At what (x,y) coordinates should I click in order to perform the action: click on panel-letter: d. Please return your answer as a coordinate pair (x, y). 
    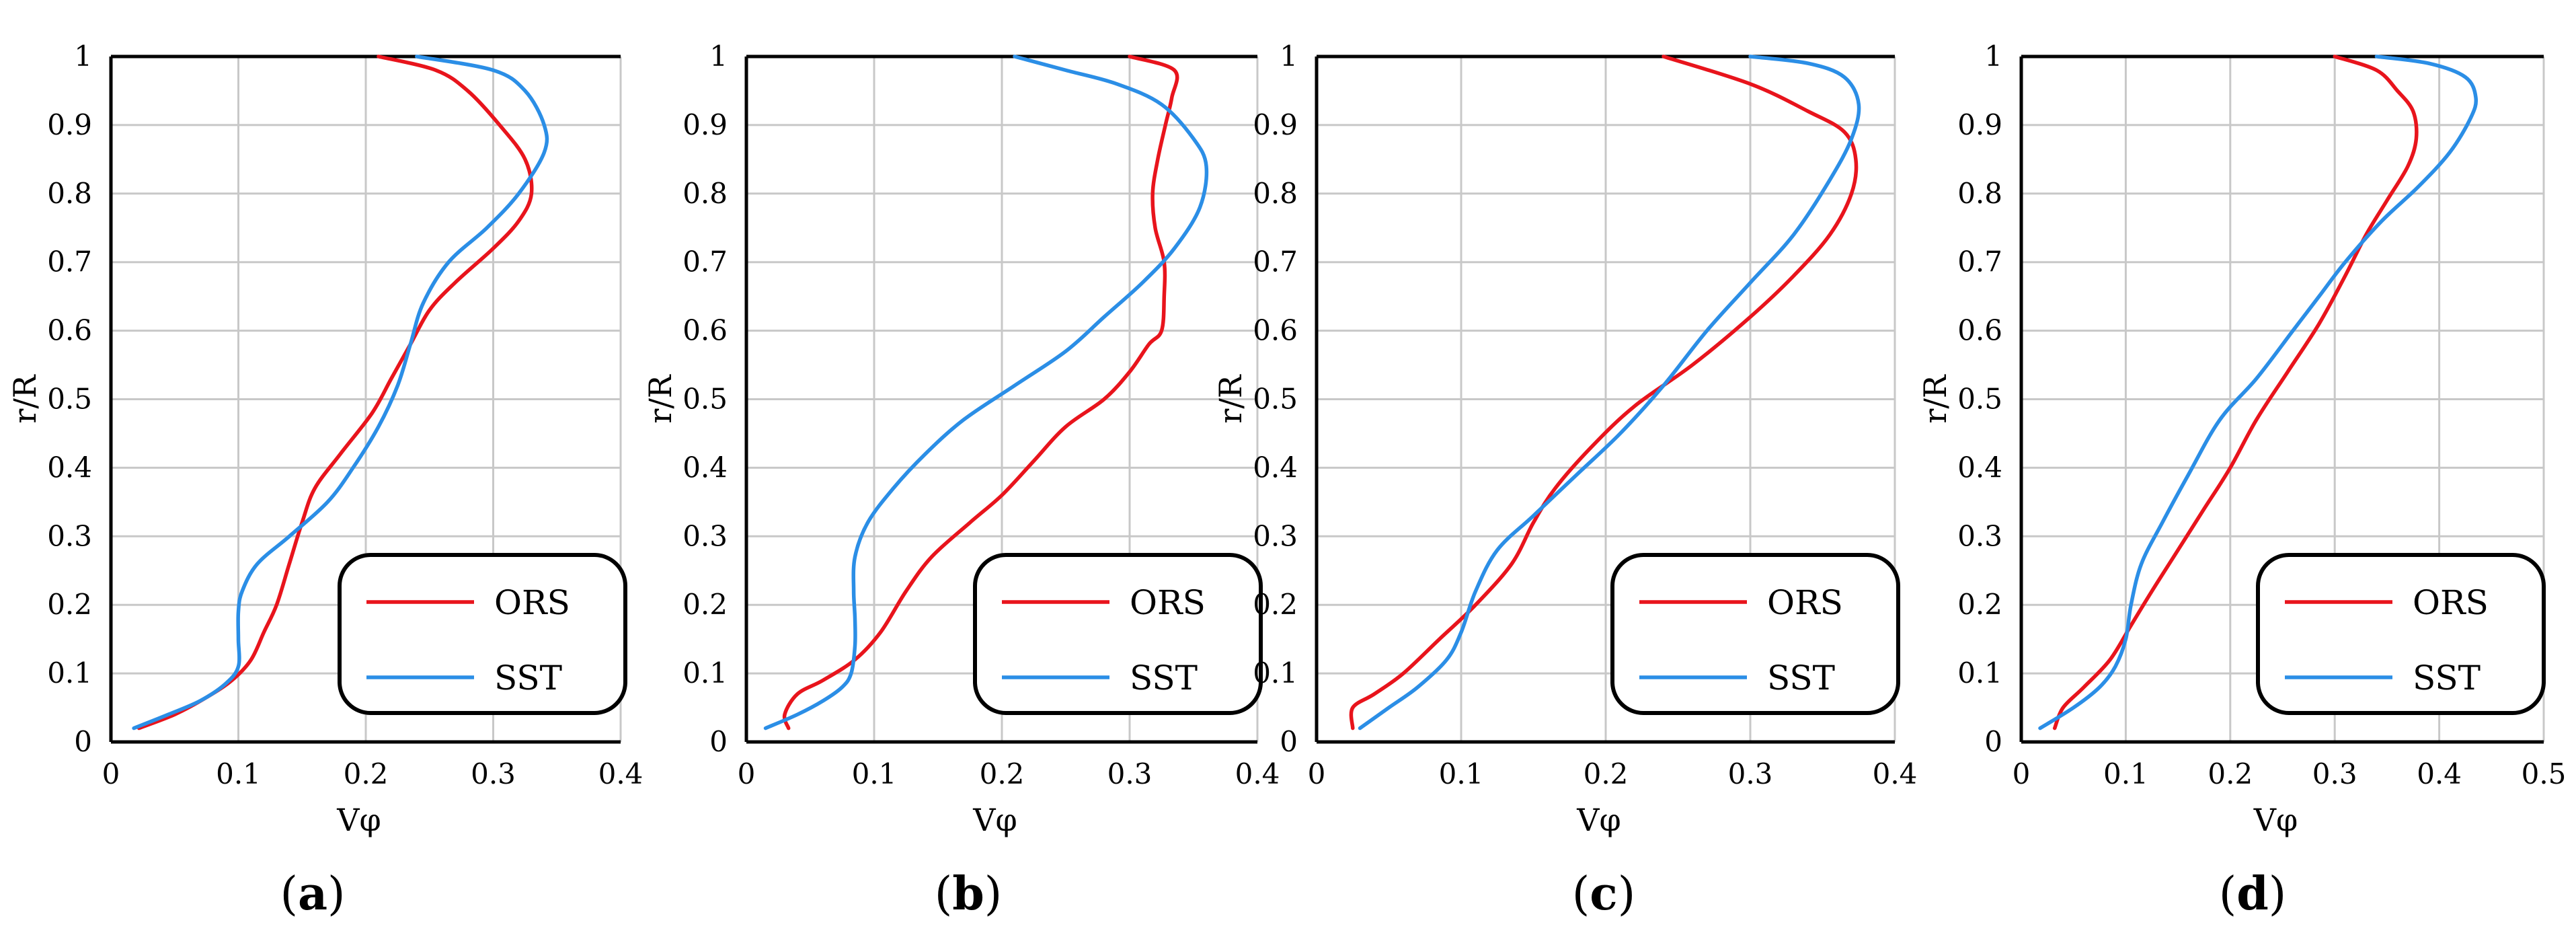
    Looking at the image, I should click on (2252, 894).